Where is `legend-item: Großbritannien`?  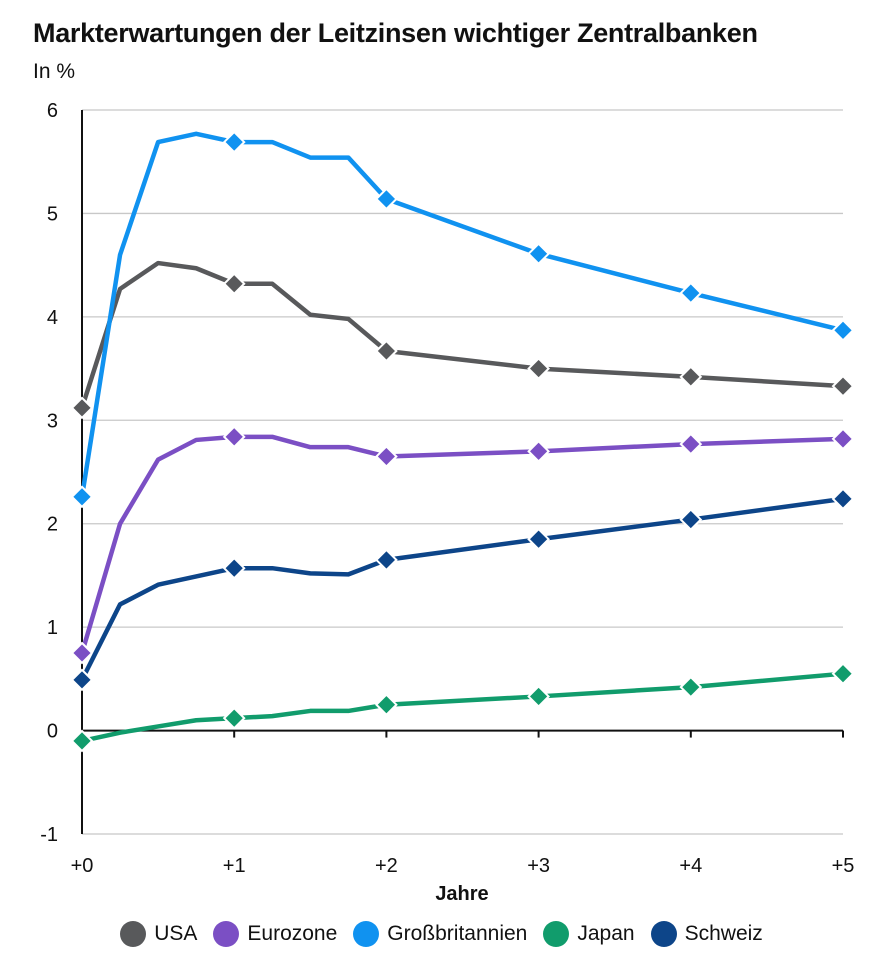
legend-item: Großbritannien is located at coordinates (440, 934).